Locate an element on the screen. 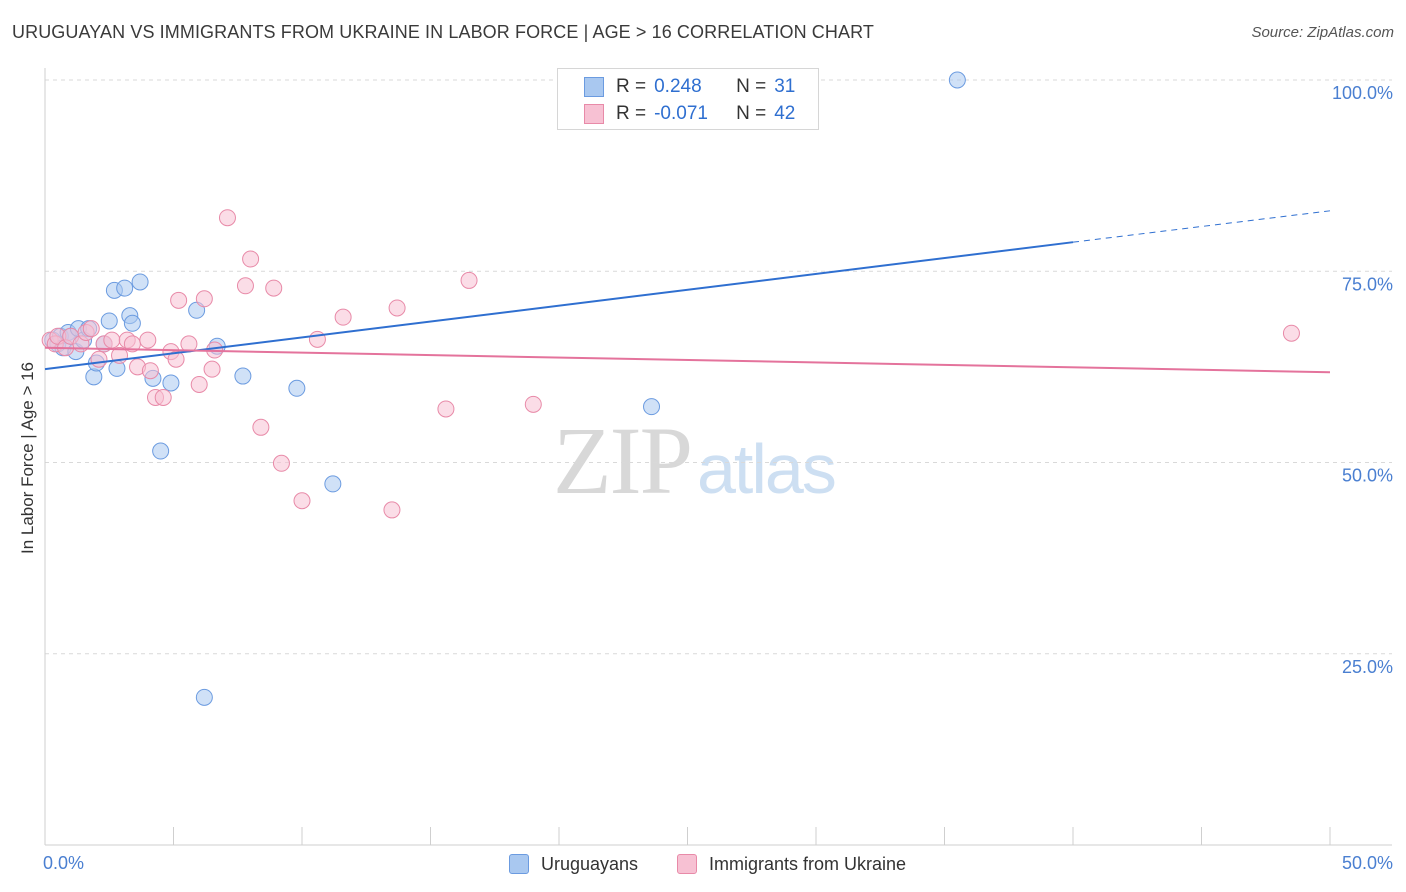  legend-swatch-uruguayans is located at coordinates (594, 87).